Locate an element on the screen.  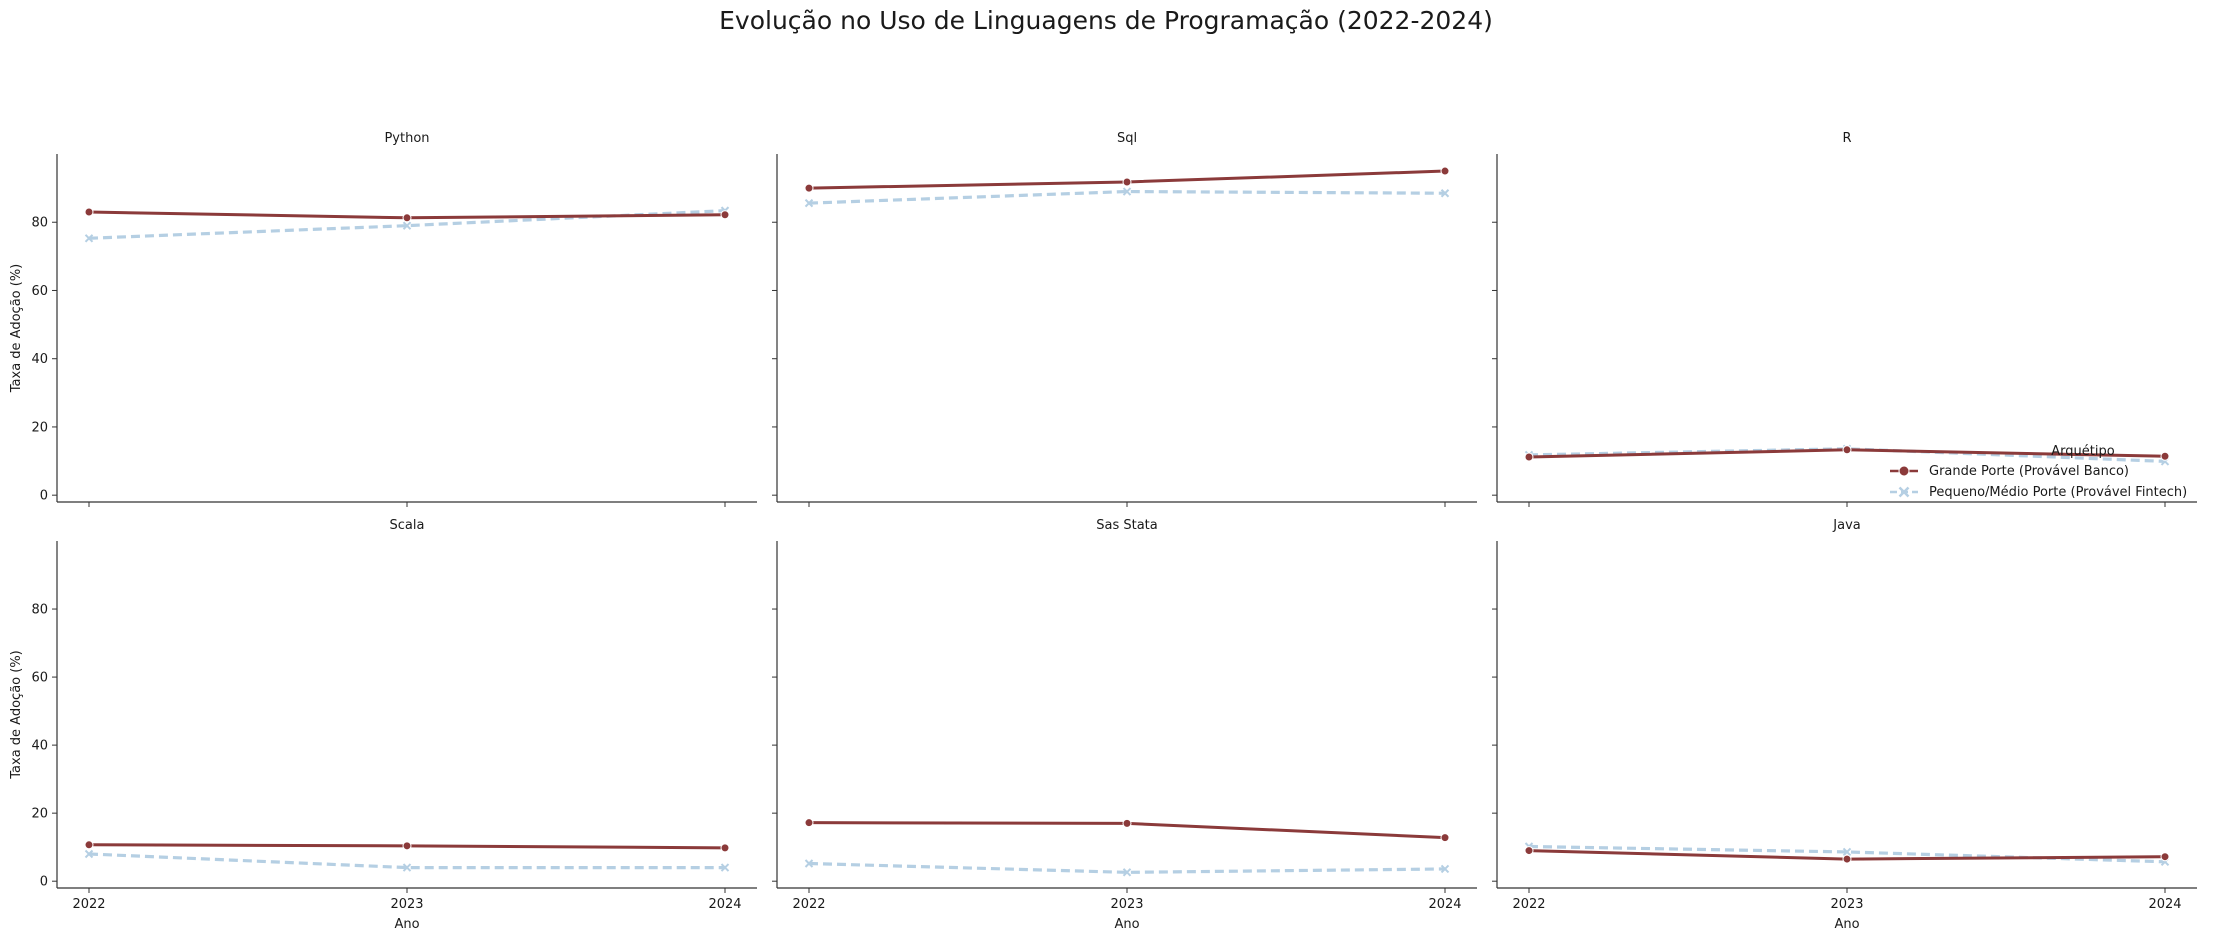
panel-title-sql: Sql is located at coordinates (1127, 138).